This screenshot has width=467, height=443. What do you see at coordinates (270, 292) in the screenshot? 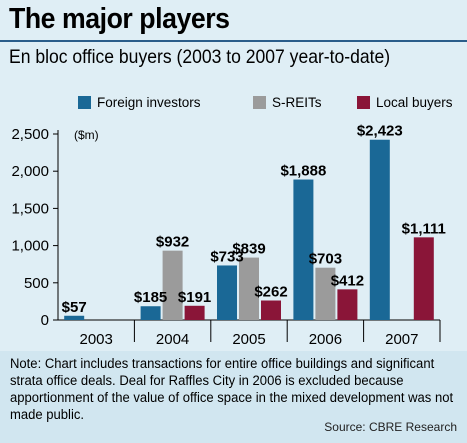
I see `data-label-local: $262` at bounding box center [270, 292].